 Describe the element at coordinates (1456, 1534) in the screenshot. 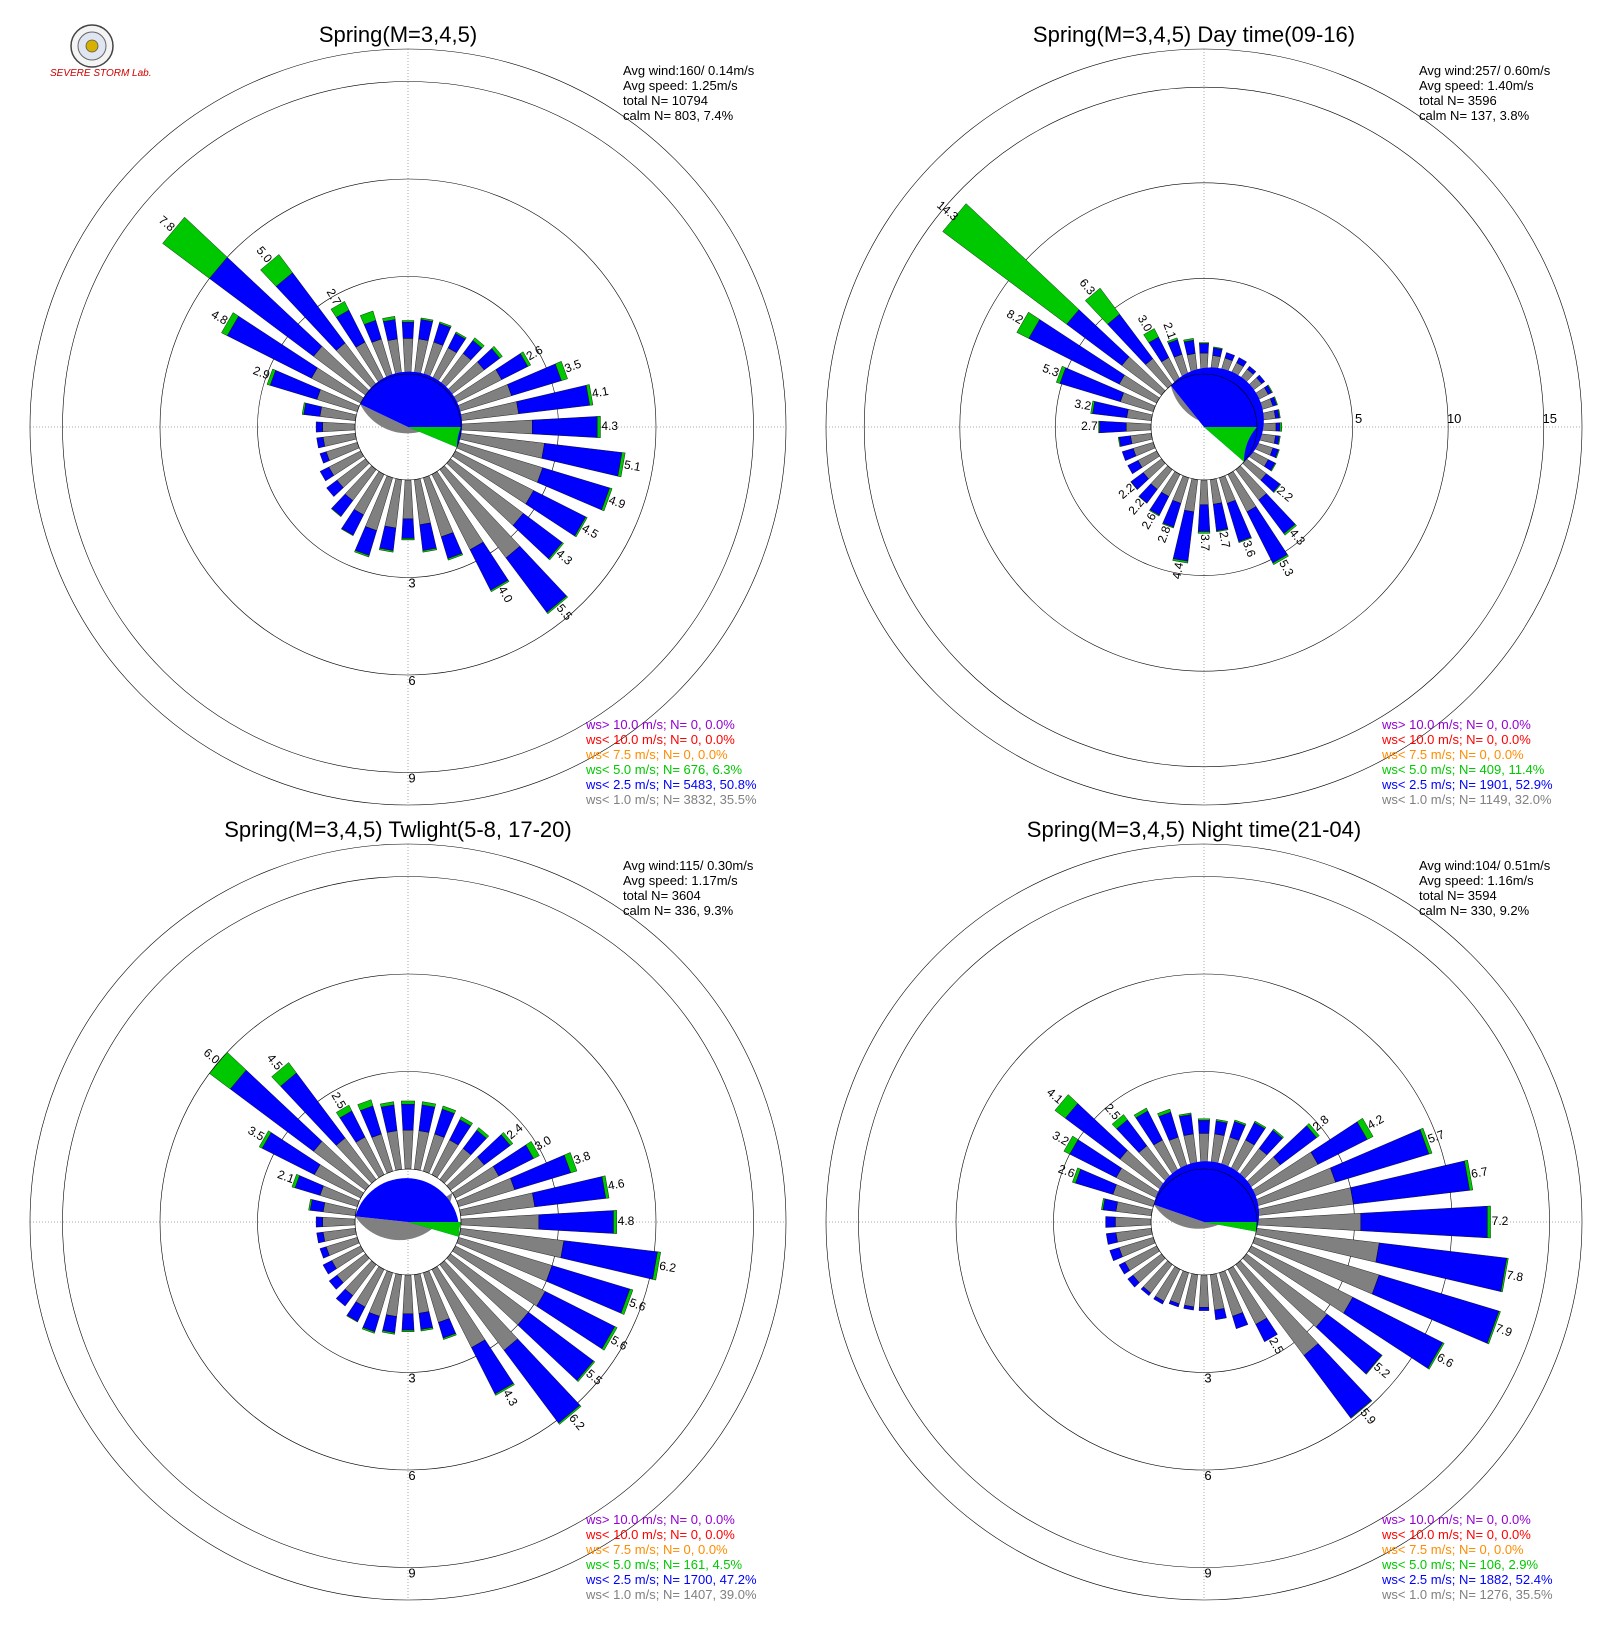

I see `legend-entry: ws< 10.0 m/s; N= 0, 0.0%` at that location.